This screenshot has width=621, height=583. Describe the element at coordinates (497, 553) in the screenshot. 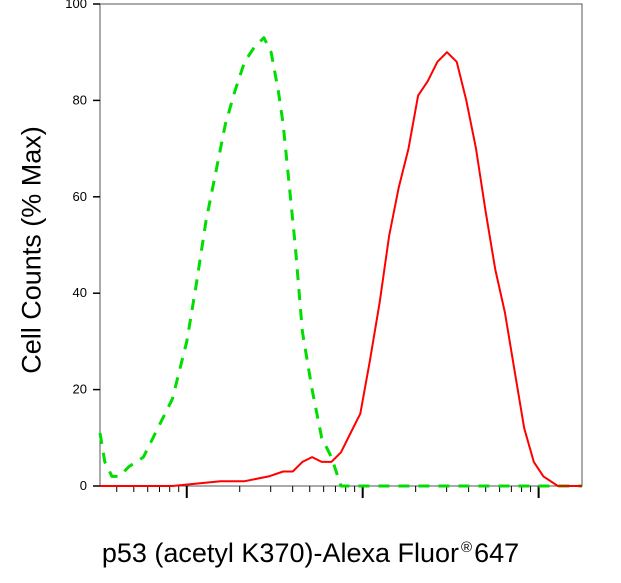

I see `x-axis-label-suffix: 647` at that location.